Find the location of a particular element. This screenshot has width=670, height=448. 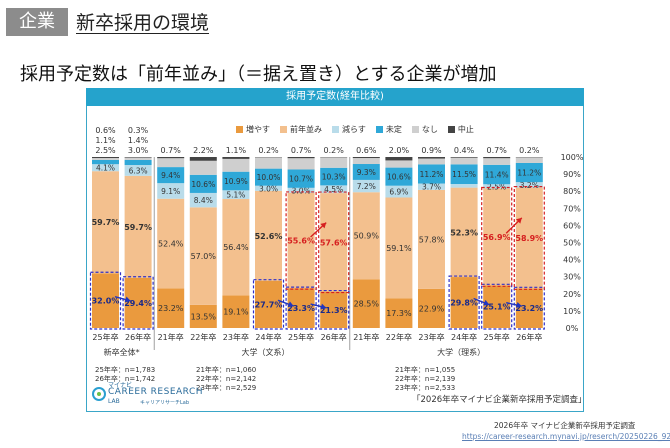

data-label: 10.3% is located at coordinates (334, 177).